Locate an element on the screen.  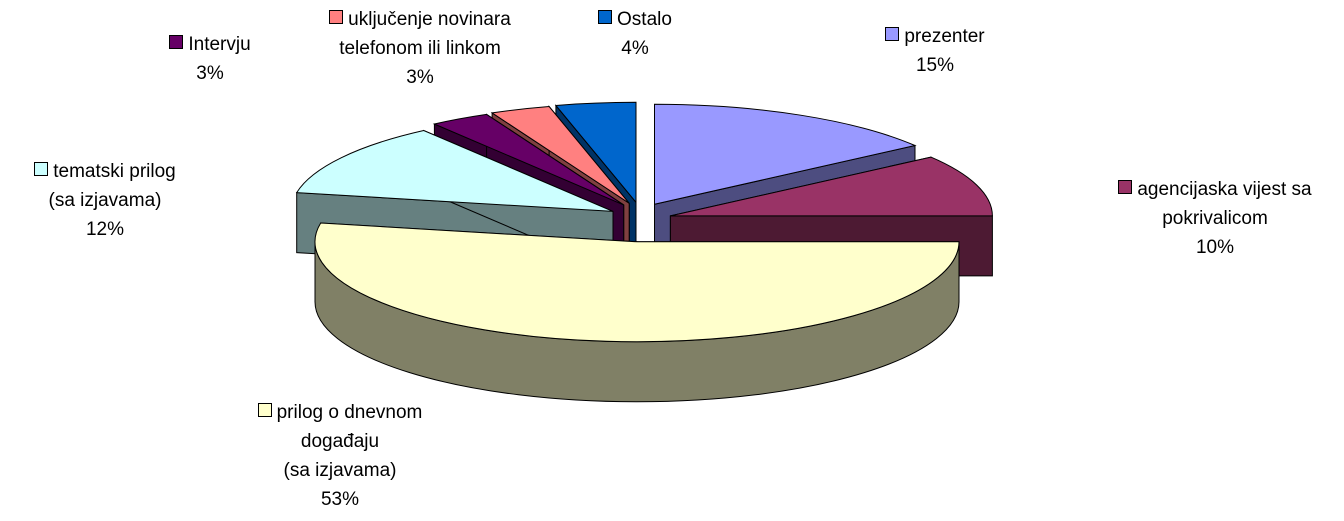
data-label: agencijaska vijest sa pokrivalicom 10% is located at coordinates (1199, 218).